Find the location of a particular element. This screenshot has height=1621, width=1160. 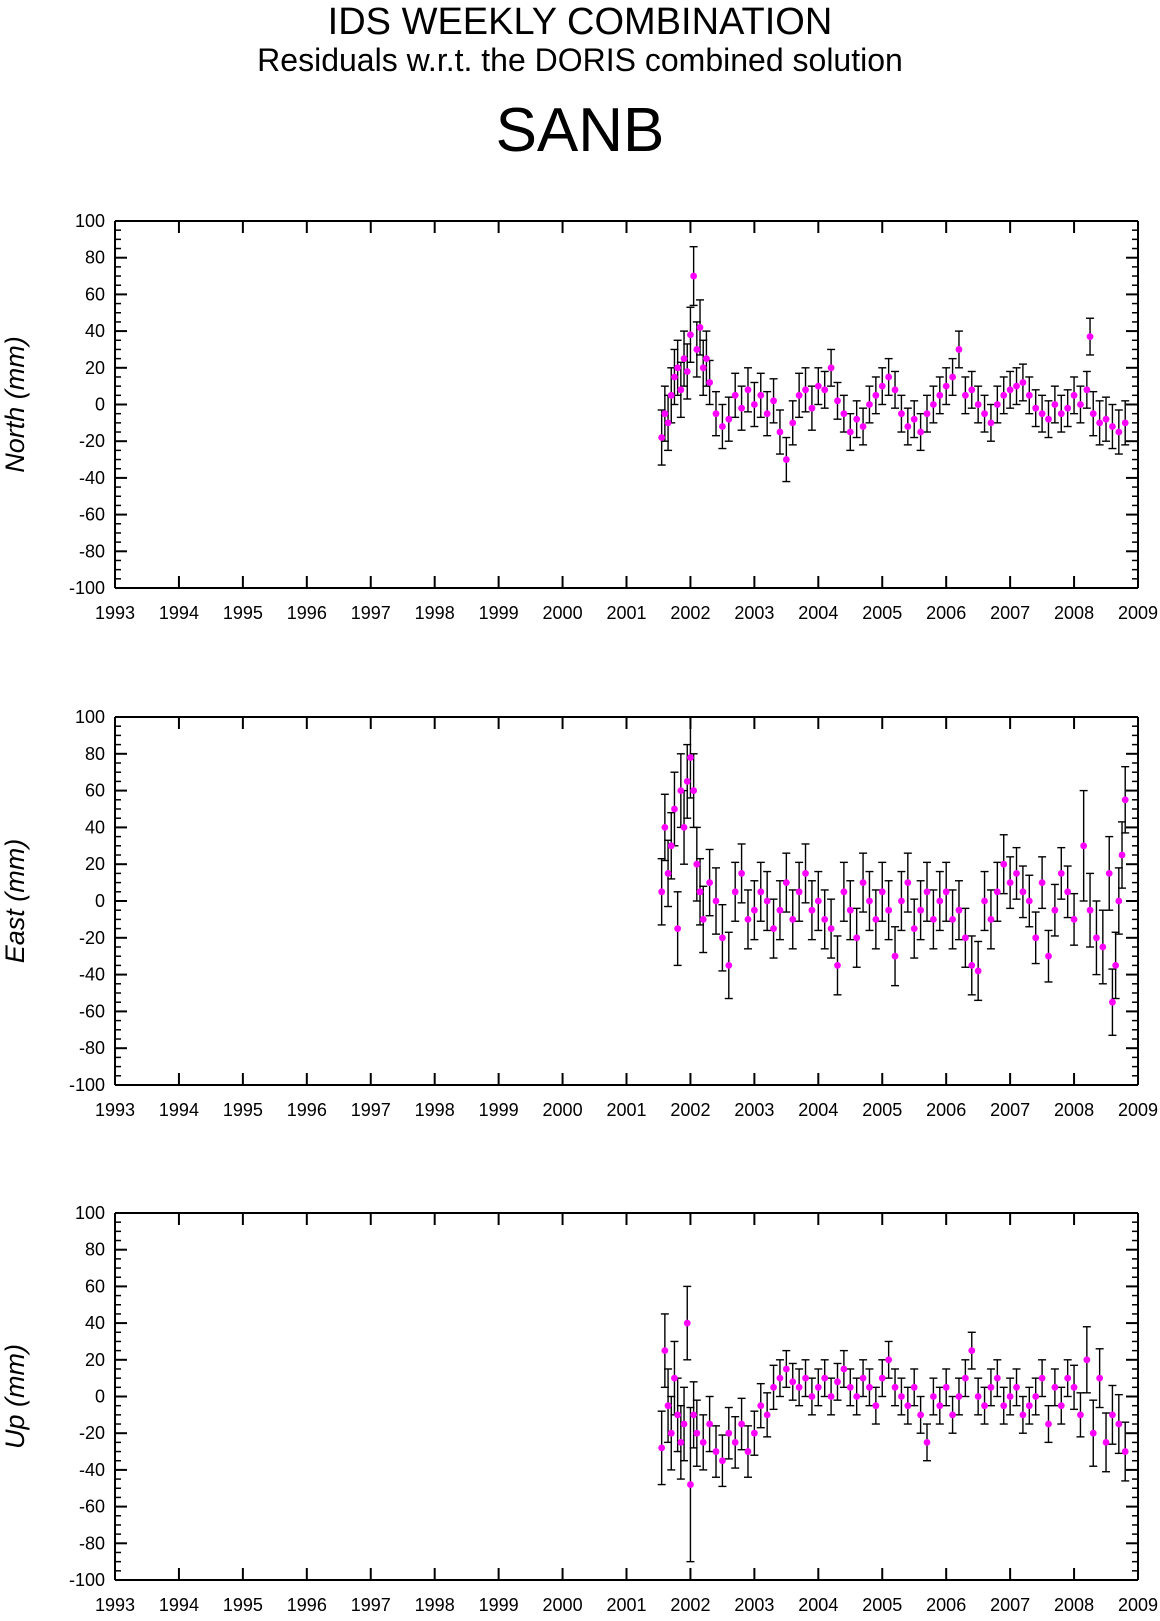

x-tick-label: 2007 is located at coordinates (1010, 1605).